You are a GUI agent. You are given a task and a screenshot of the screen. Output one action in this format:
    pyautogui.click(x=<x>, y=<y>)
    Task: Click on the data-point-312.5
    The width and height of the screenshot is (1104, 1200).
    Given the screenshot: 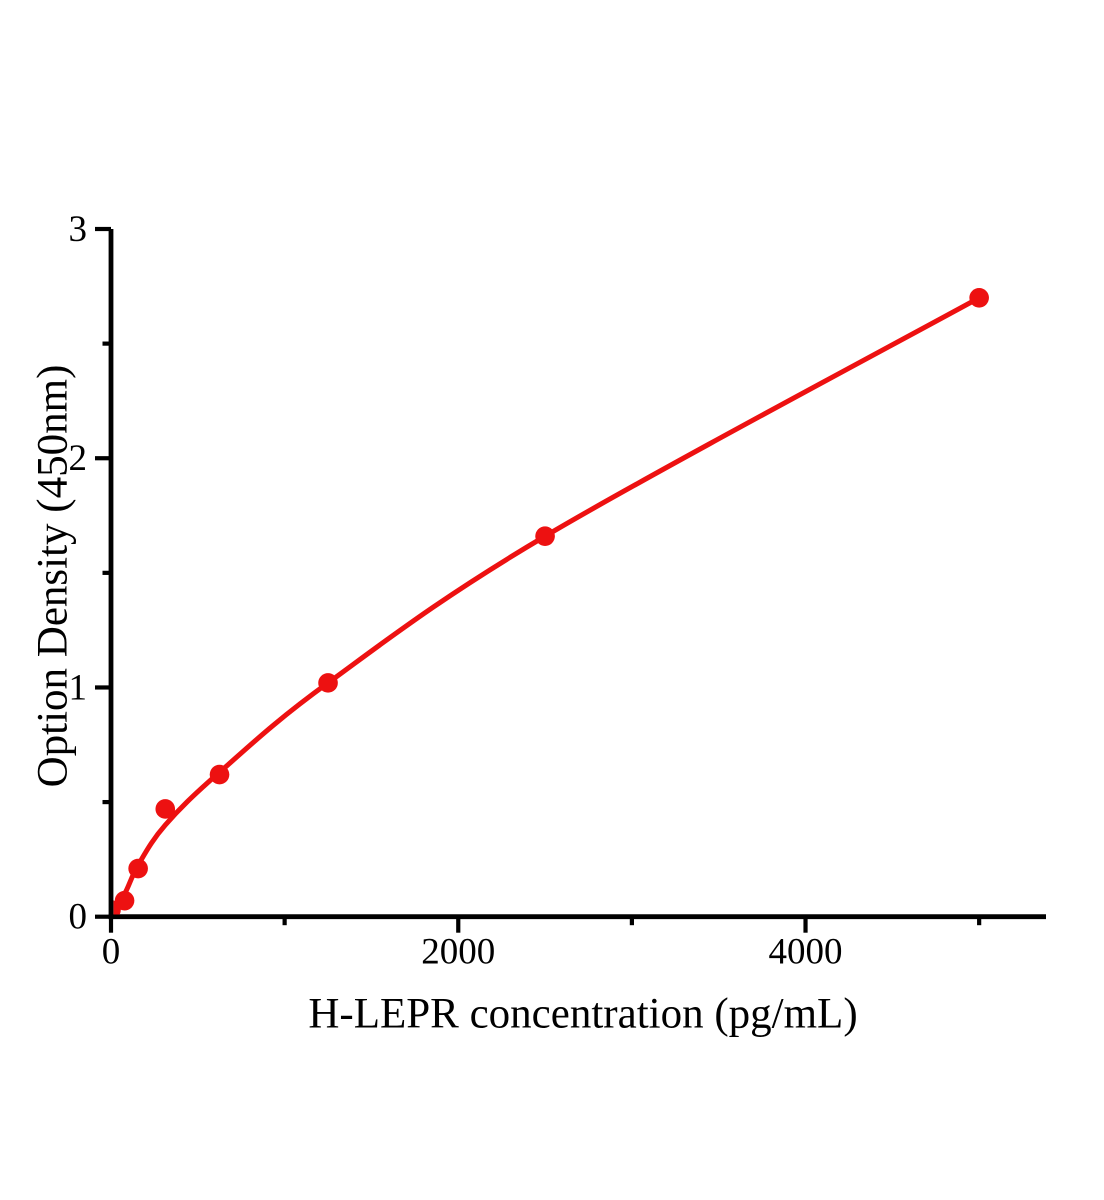 What is the action you would take?
    pyautogui.click(x=165, y=809)
    